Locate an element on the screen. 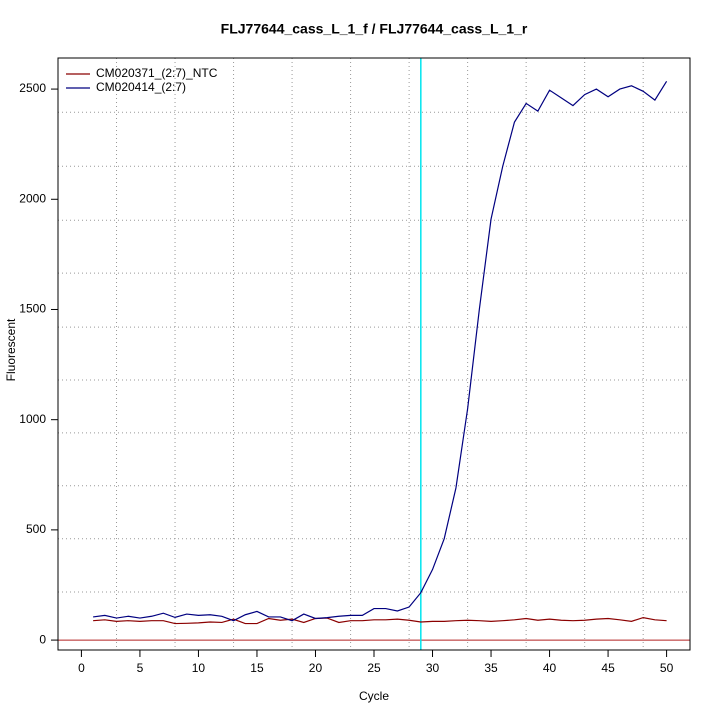 Image resolution: width=720 pixels, height=720 pixels. x-tick-label: 35 is located at coordinates (491, 668).